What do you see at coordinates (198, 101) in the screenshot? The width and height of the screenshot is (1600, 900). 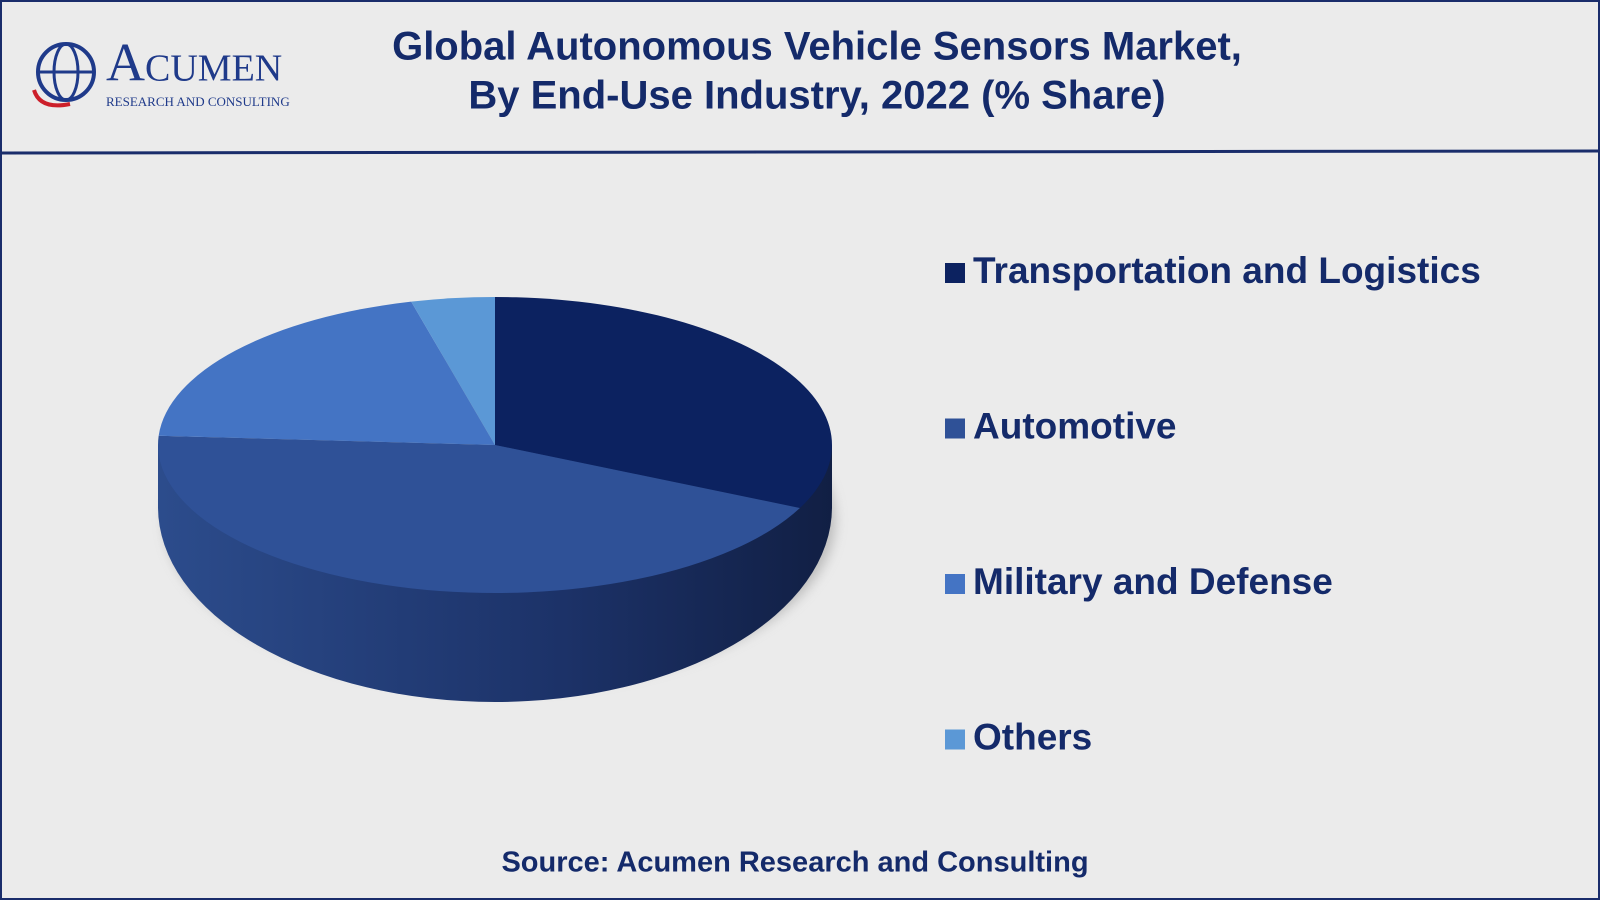 I see `logo-tagline: RESEARCH AND CONSULTING` at bounding box center [198, 101].